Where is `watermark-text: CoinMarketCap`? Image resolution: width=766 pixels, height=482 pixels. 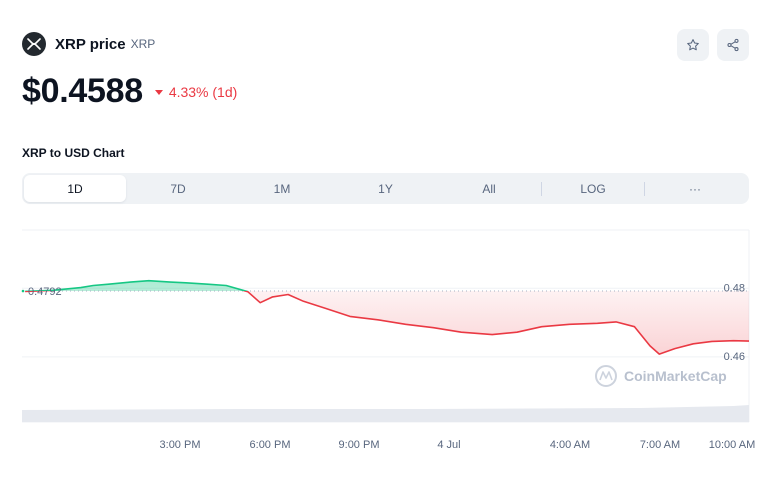
watermark-text: CoinMarketCap is located at coordinates (675, 376).